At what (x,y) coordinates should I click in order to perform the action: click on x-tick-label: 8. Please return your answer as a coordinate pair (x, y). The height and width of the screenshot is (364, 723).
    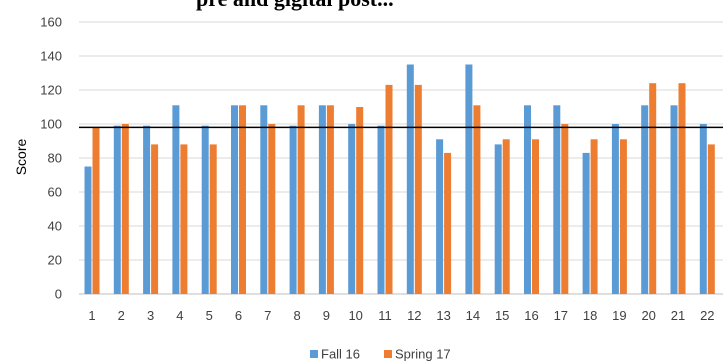
    Looking at the image, I should click on (296, 315).